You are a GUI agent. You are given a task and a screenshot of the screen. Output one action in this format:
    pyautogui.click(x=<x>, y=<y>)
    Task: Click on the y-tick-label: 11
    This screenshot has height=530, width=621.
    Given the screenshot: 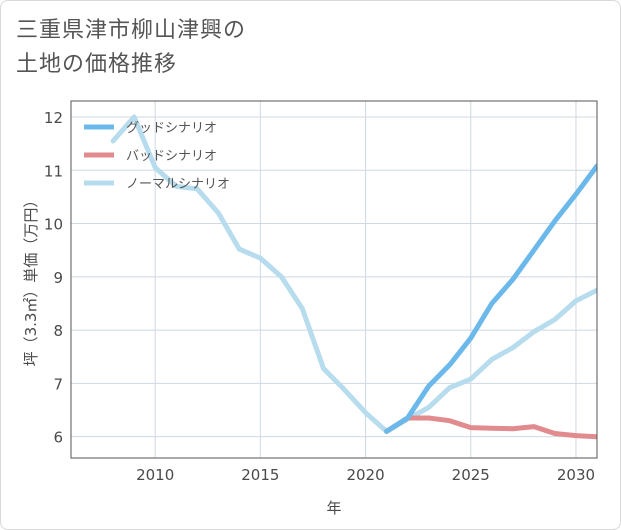 What is the action you would take?
    pyautogui.click(x=53, y=171)
    